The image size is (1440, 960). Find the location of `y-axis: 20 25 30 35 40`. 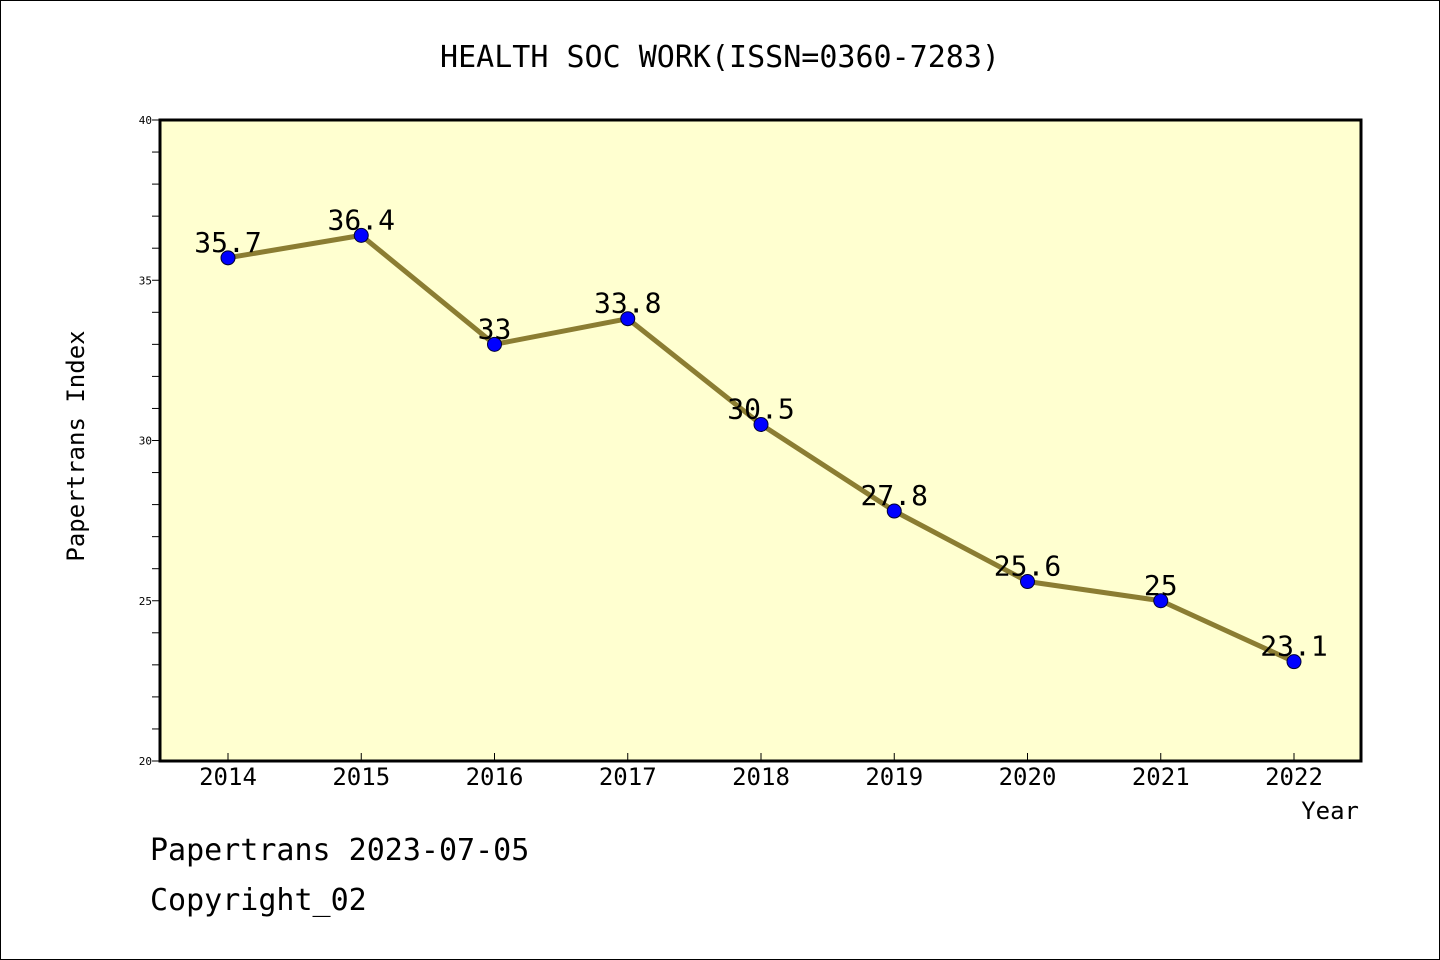

y-axis: 20 25 30 35 40 is located at coordinates (149, 441).